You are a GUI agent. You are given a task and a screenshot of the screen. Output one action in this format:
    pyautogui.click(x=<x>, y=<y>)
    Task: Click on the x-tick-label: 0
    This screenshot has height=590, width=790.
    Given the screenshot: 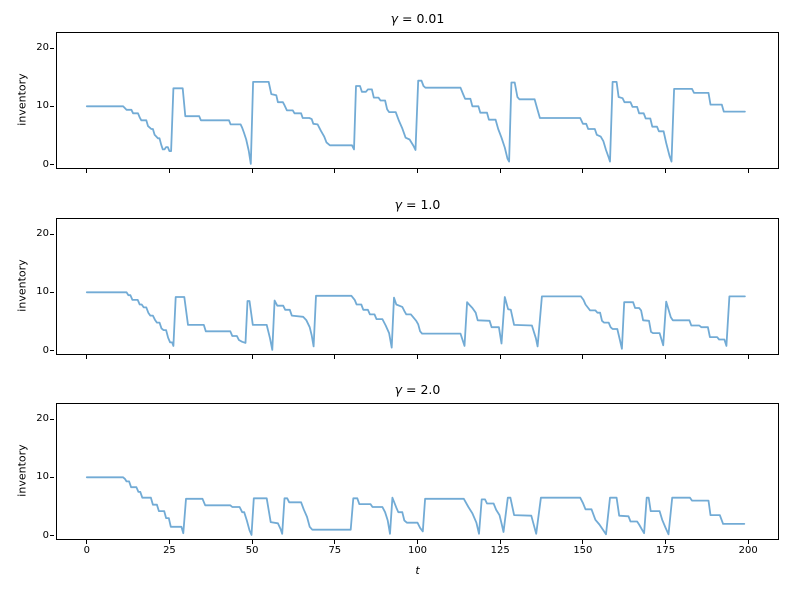 What is the action you would take?
    pyautogui.click(x=86, y=550)
    